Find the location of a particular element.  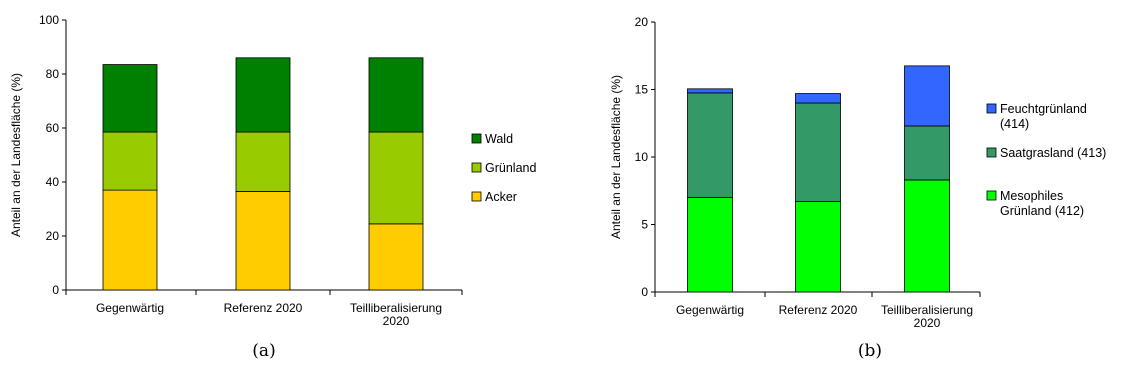

y-tick-label: 80 is located at coordinates (53, 74).